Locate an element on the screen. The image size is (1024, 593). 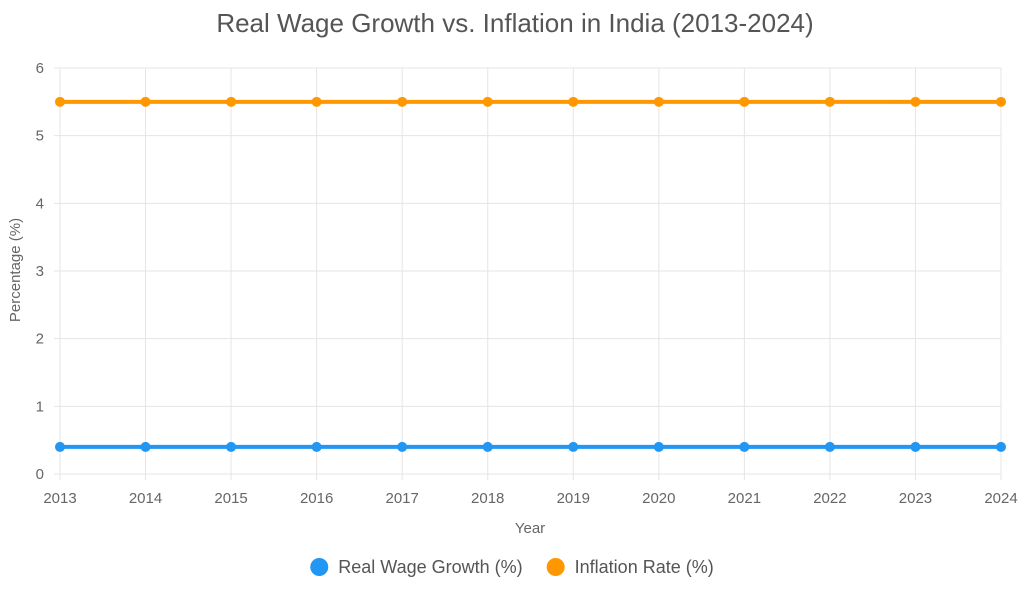
x-tick-label: 2017 is located at coordinates (401, 498).